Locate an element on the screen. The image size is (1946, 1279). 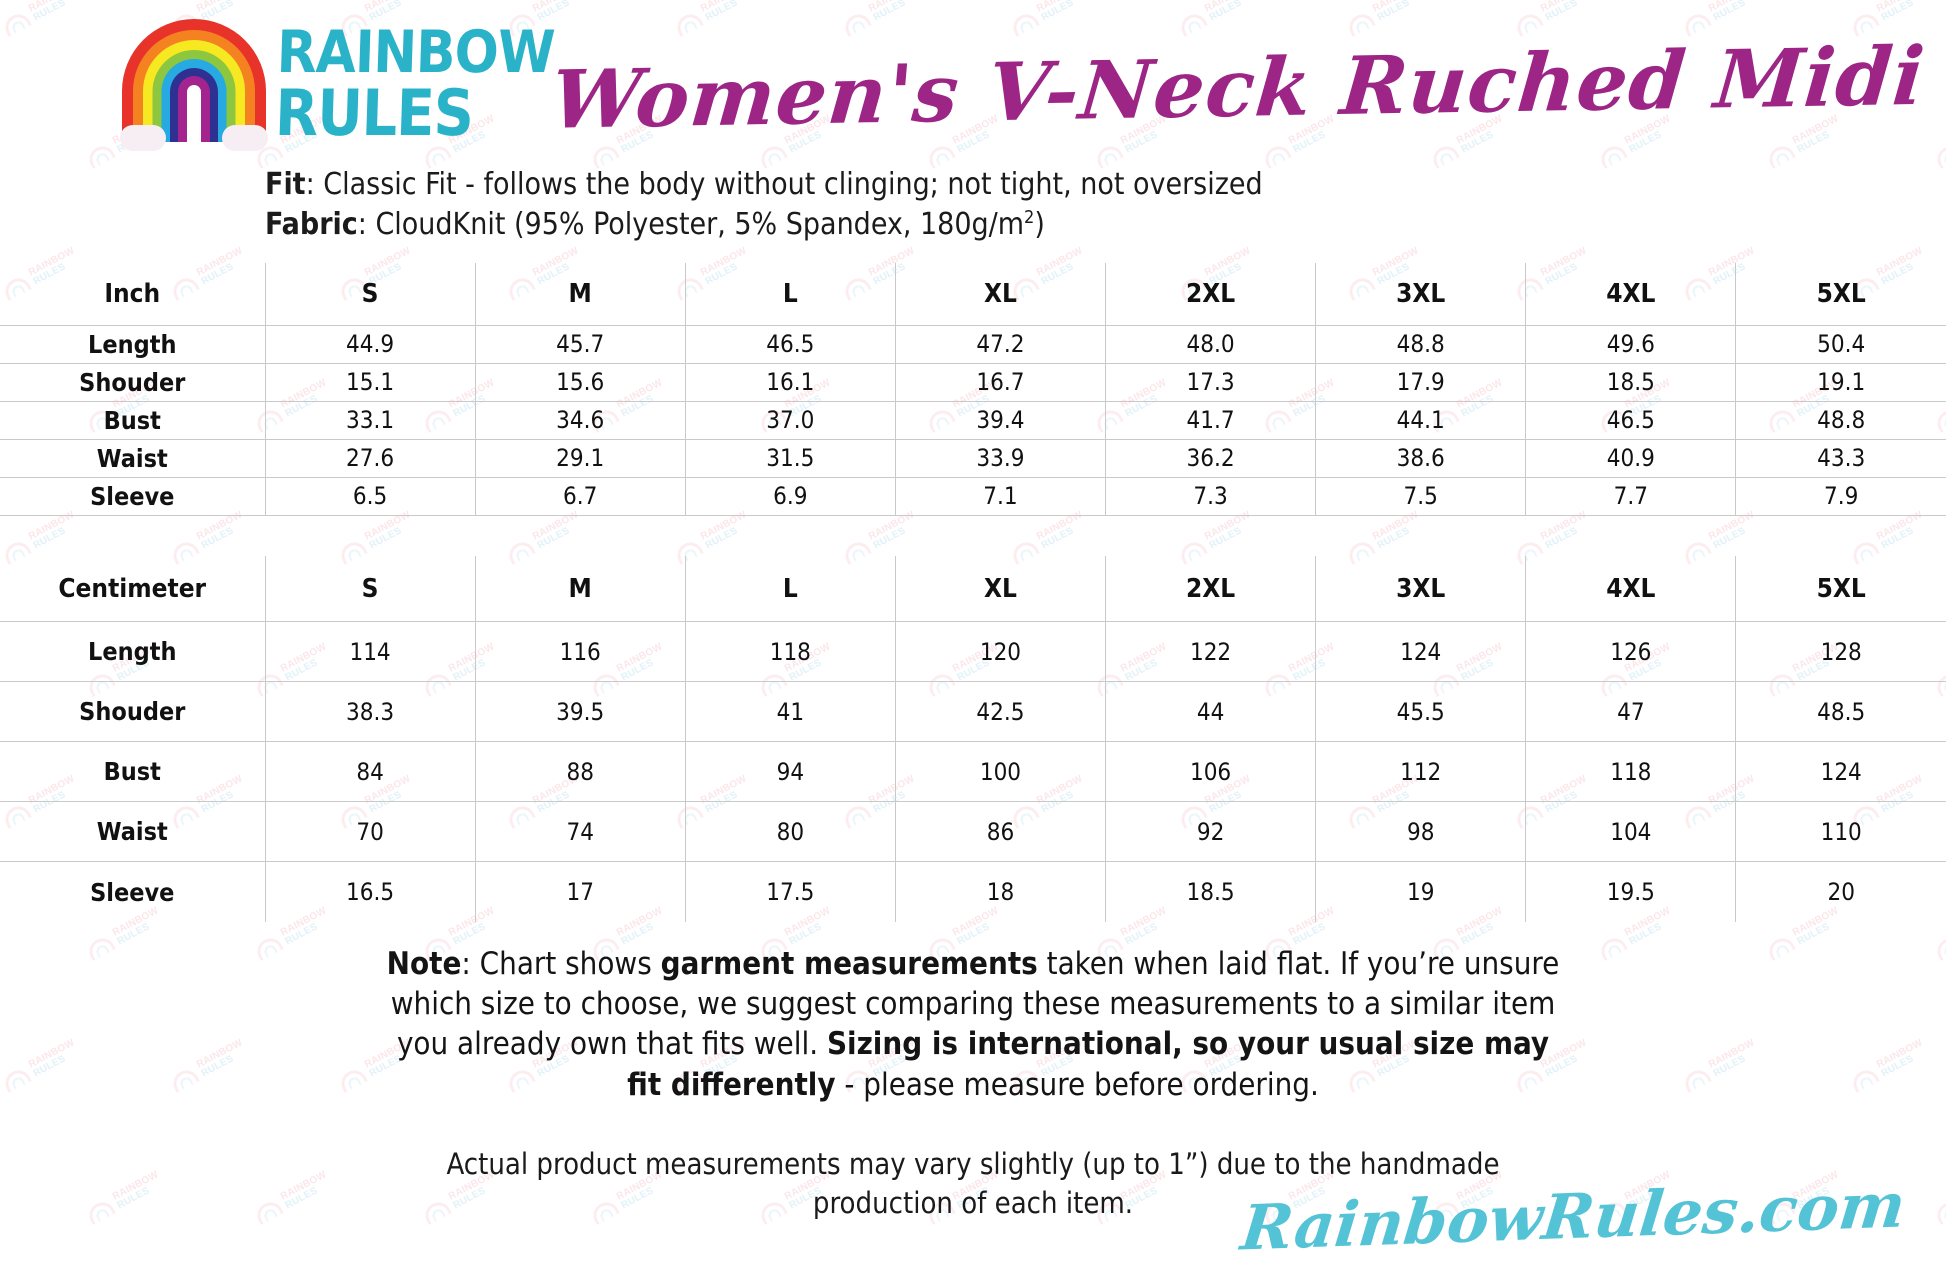
cell-shouder-3xl: 17.9 is located at coordinates (1421, 382).